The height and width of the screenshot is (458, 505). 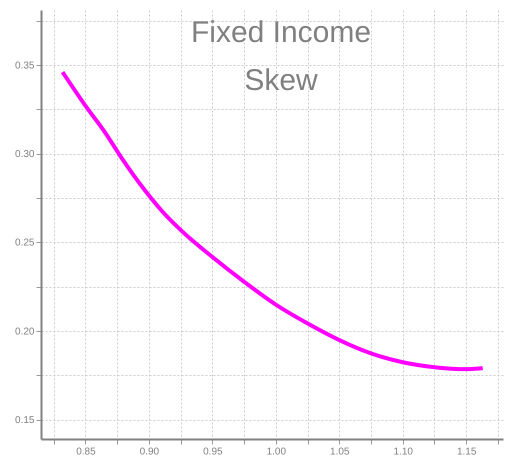 I want to click on x-tick-label: 1.05, so click(x=340, y=452).